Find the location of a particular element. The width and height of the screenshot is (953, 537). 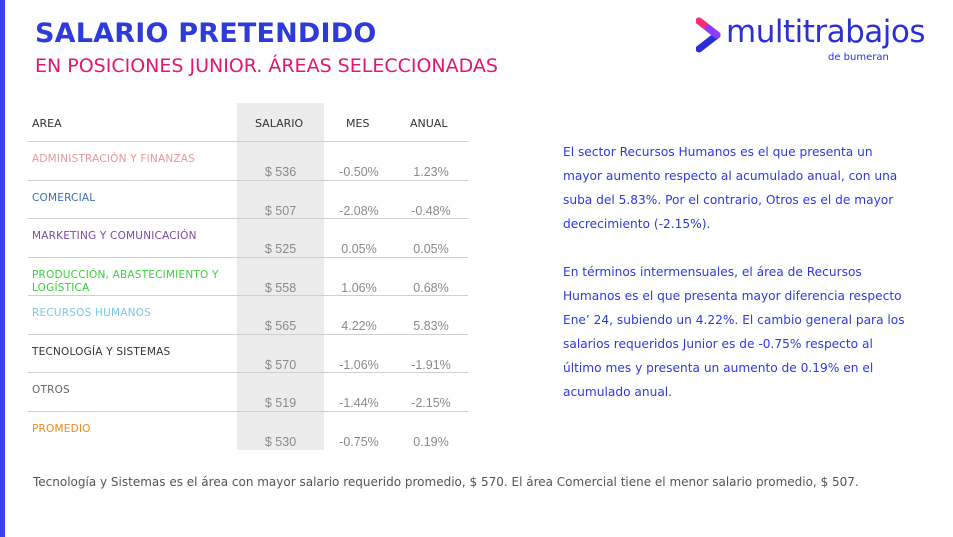

row-area-label: PRODUCCIÓN, ABASTECIMIENTO Y LOGÍSTICA is located at coordinates (125, 281).